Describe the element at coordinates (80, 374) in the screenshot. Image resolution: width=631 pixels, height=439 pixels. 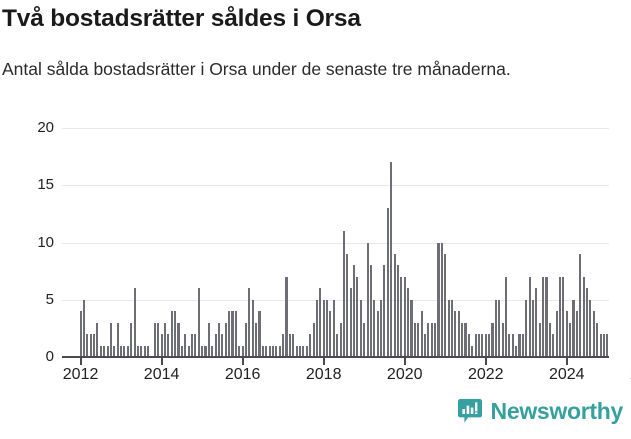
I see `x-axis-tick-label: 2012` at that location.